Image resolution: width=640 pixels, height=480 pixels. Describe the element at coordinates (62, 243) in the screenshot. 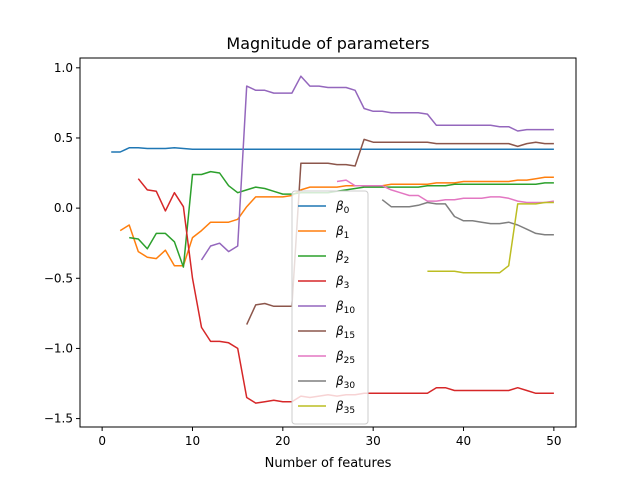

I see `y-axis: −1.5 −1.0 −0.5 0.0 0.5 1.0` at that location.